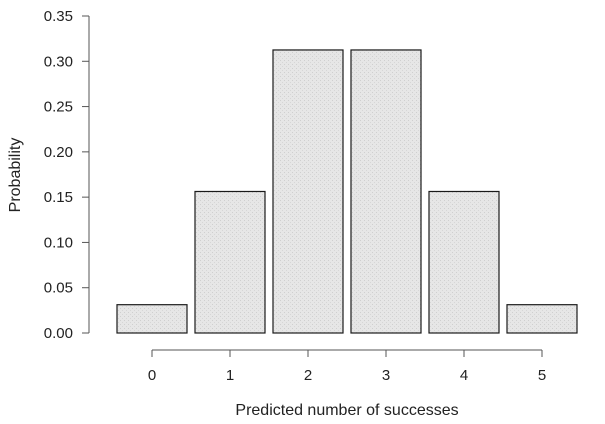 This screenshot has height=424, width=605. What do you see at coordinates (58, 242) in the screenshot?
I see `y-tick-label: 0.10` at bounding box center [58, 242].